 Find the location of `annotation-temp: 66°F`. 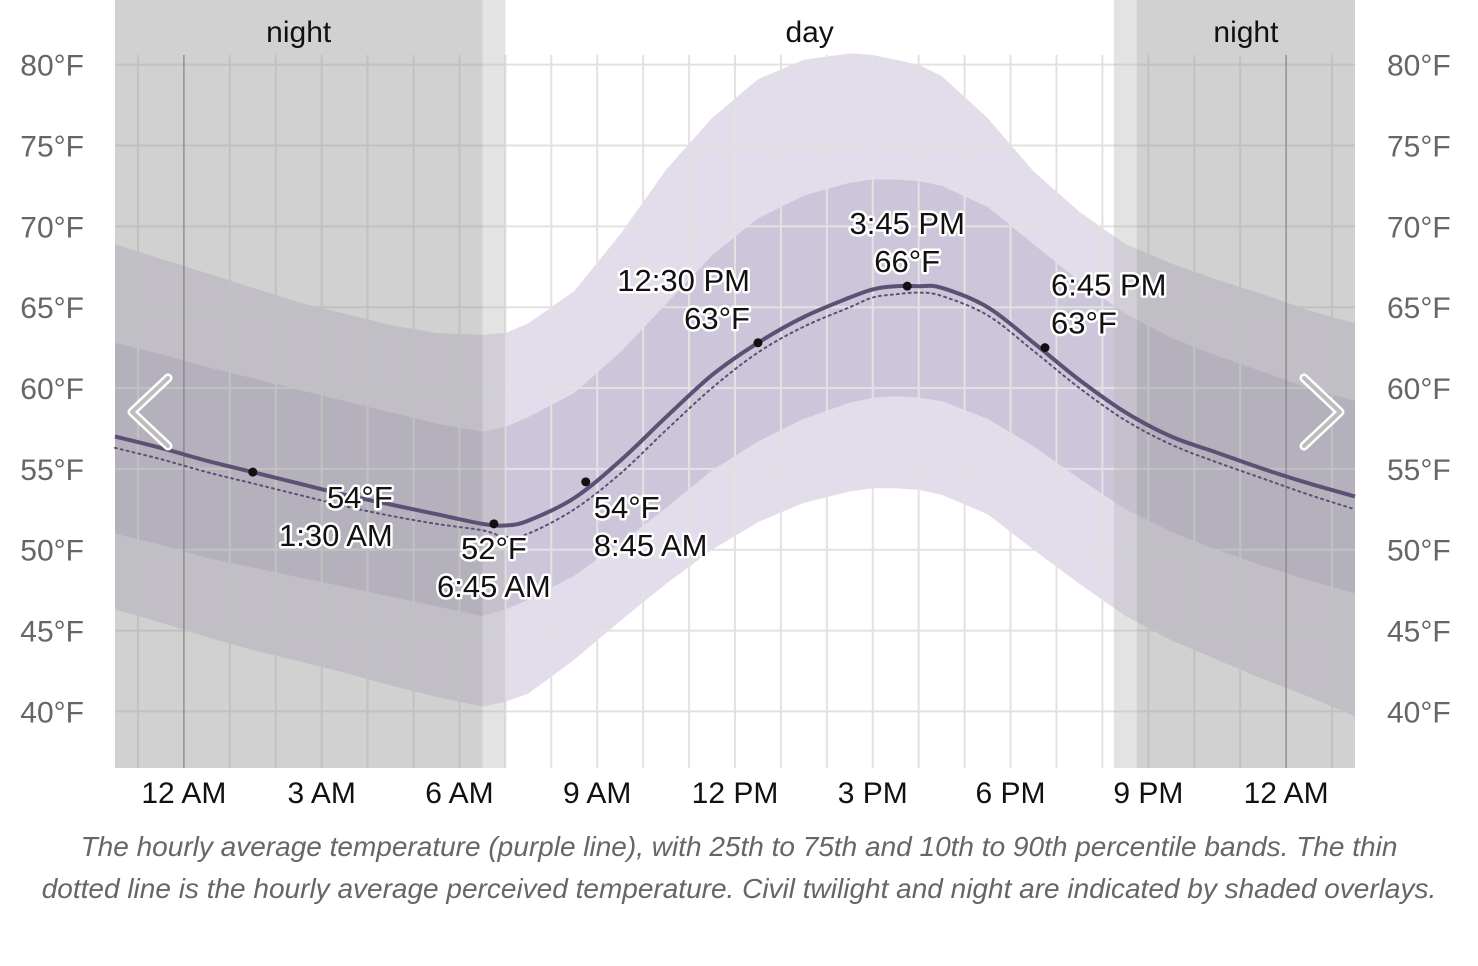

annotation-temp: 66°F is located at coordinates (907, 261).